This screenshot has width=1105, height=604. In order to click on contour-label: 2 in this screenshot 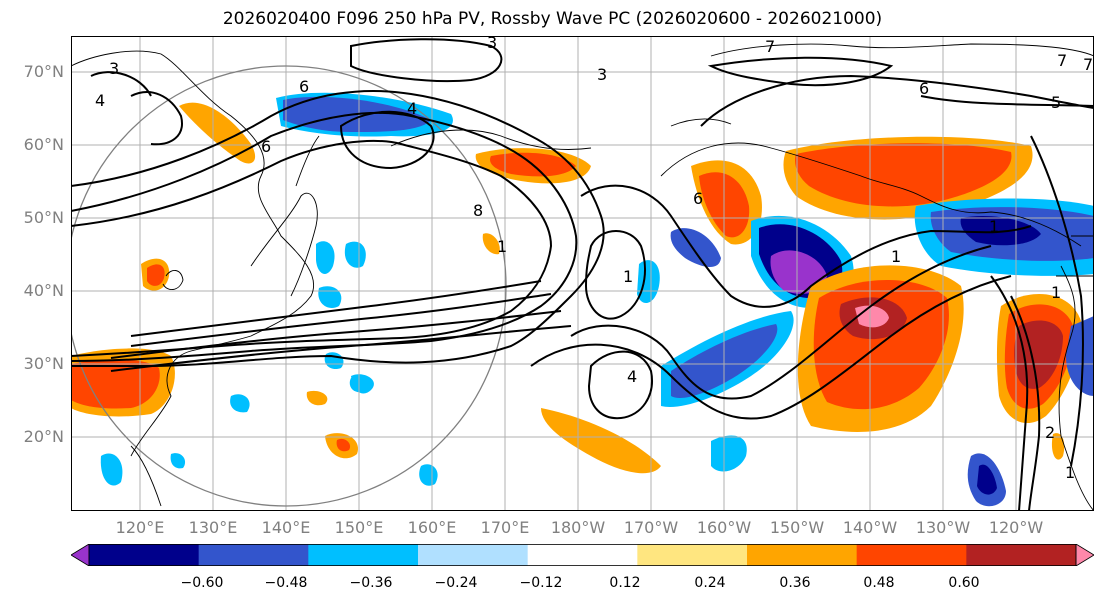, I will do `click(1050, 432)`.